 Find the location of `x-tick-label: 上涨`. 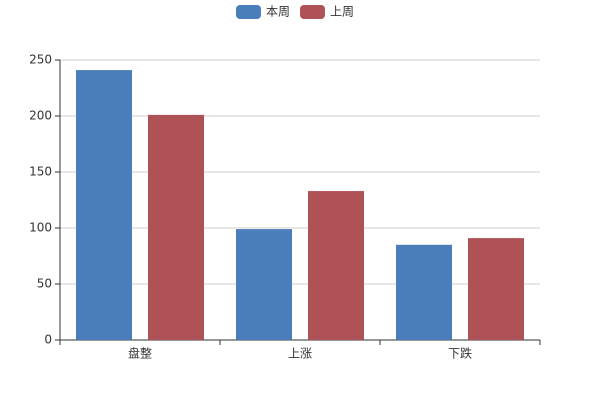

x-tick-label: 上涨 is located at coordinates (300, 353).